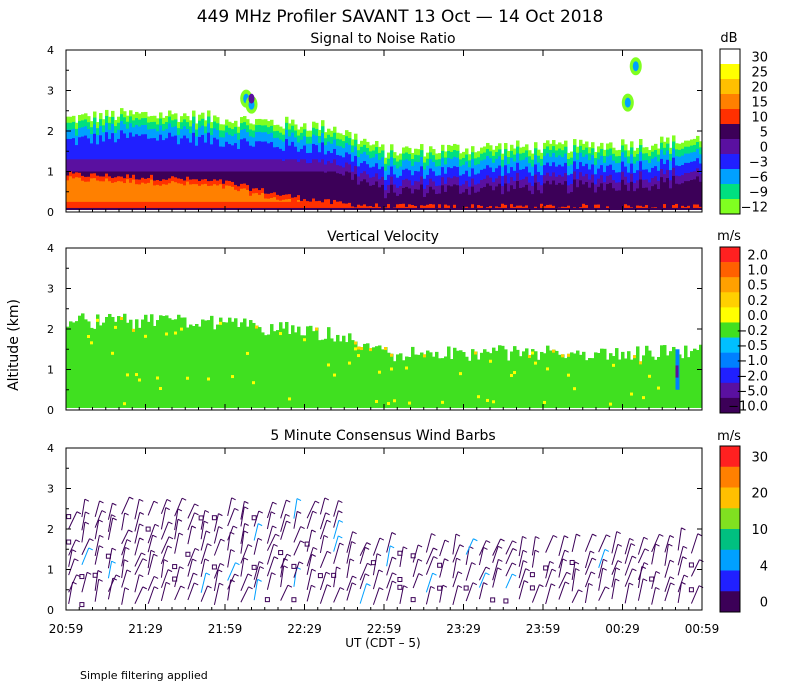  I want to click on colorbar-label: 30, so click(759, 457).